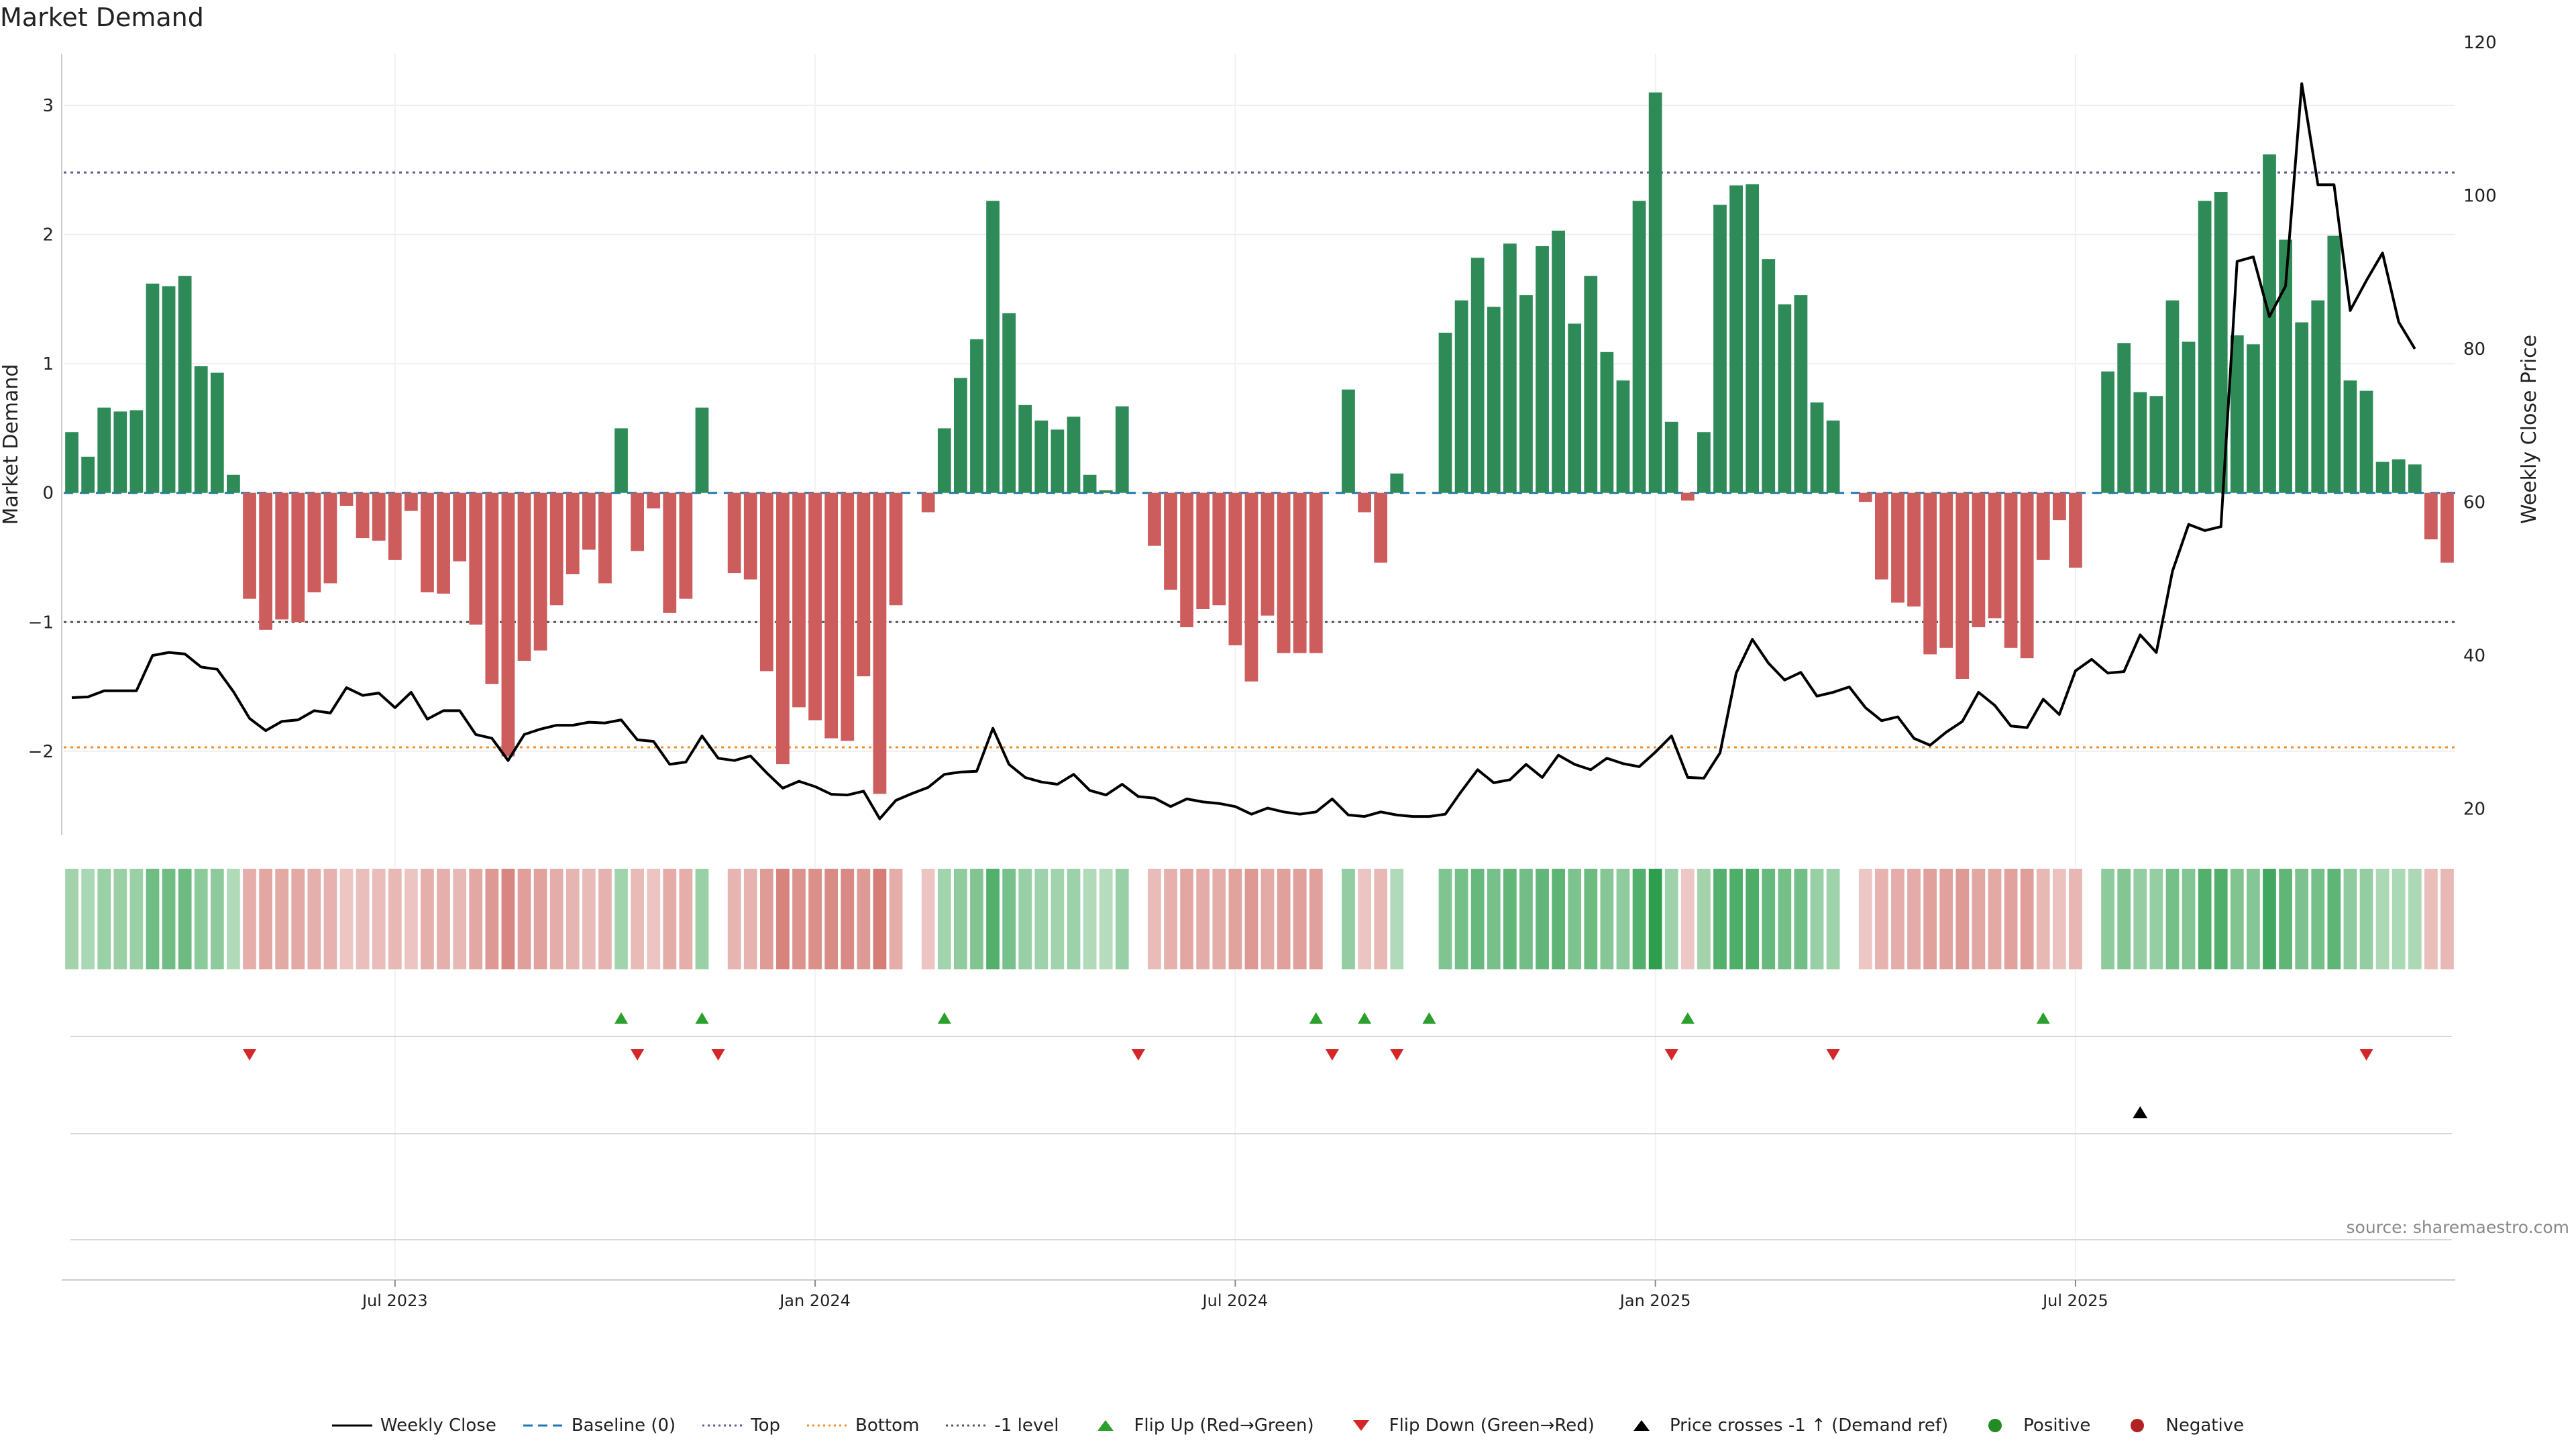  Describe the element at coordinates (102, 17) in the screenshot. I see `chart-title: Market Demand` at that location.